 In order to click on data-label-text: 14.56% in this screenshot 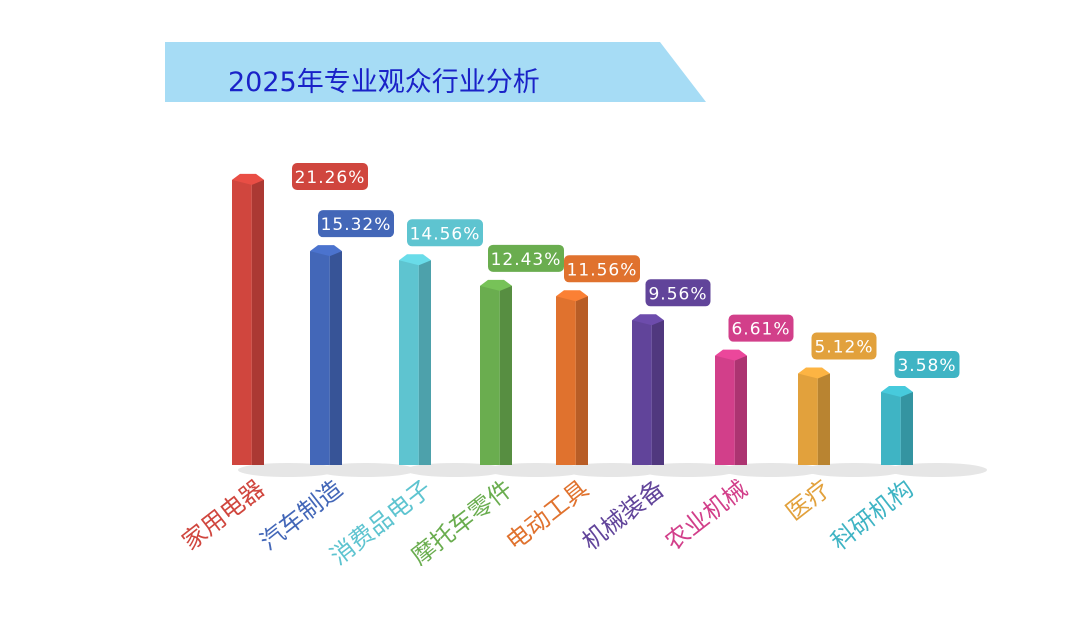, I will do `click(445, 234)`.